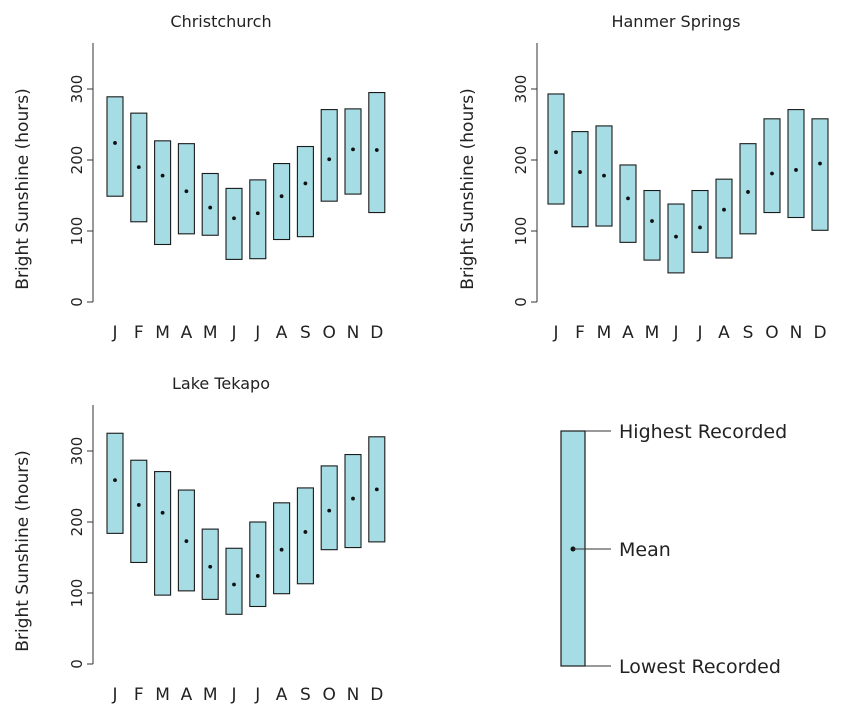  I want to click on legend-mean-label: Mean, so click(645, 550).